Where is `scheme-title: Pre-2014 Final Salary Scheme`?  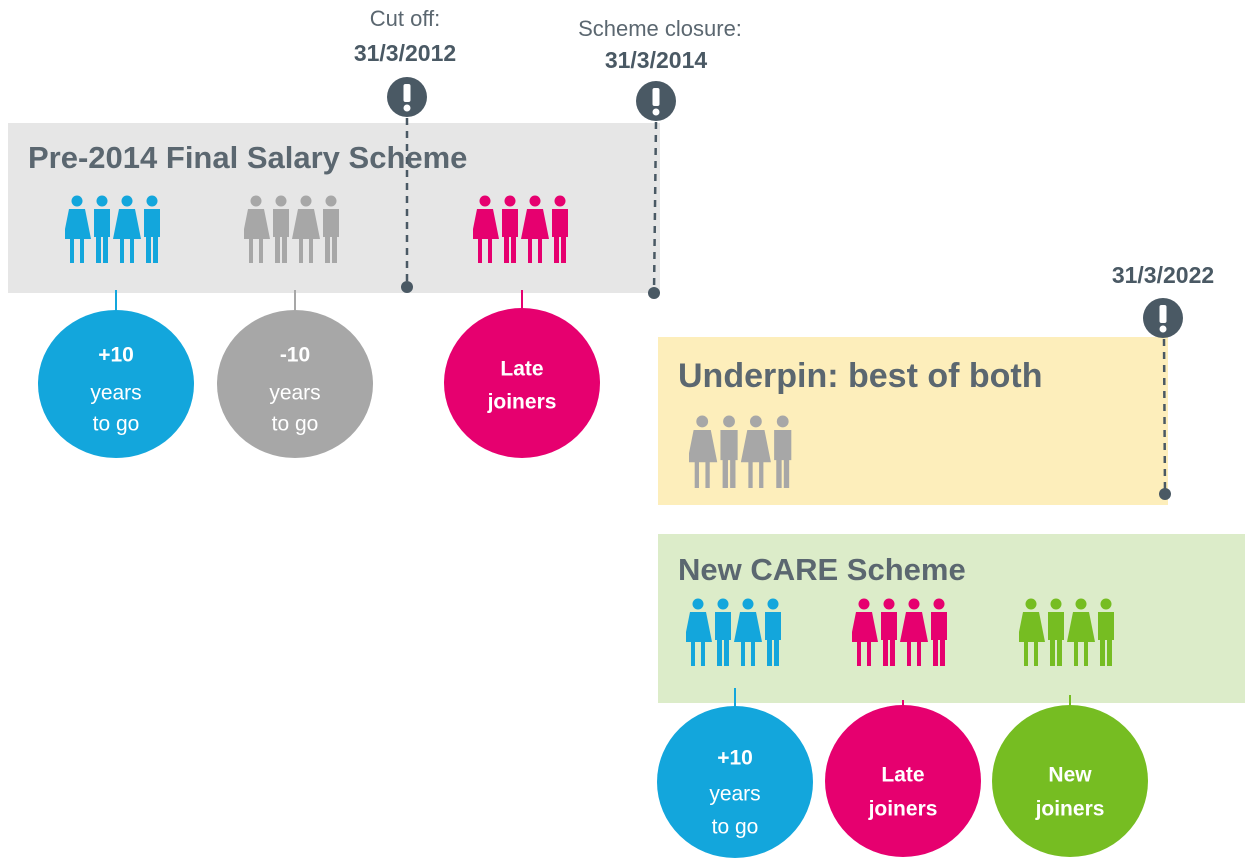
scheme-title: Pre-2014 Final Salary Scheme is located at coordinates (247, 157).